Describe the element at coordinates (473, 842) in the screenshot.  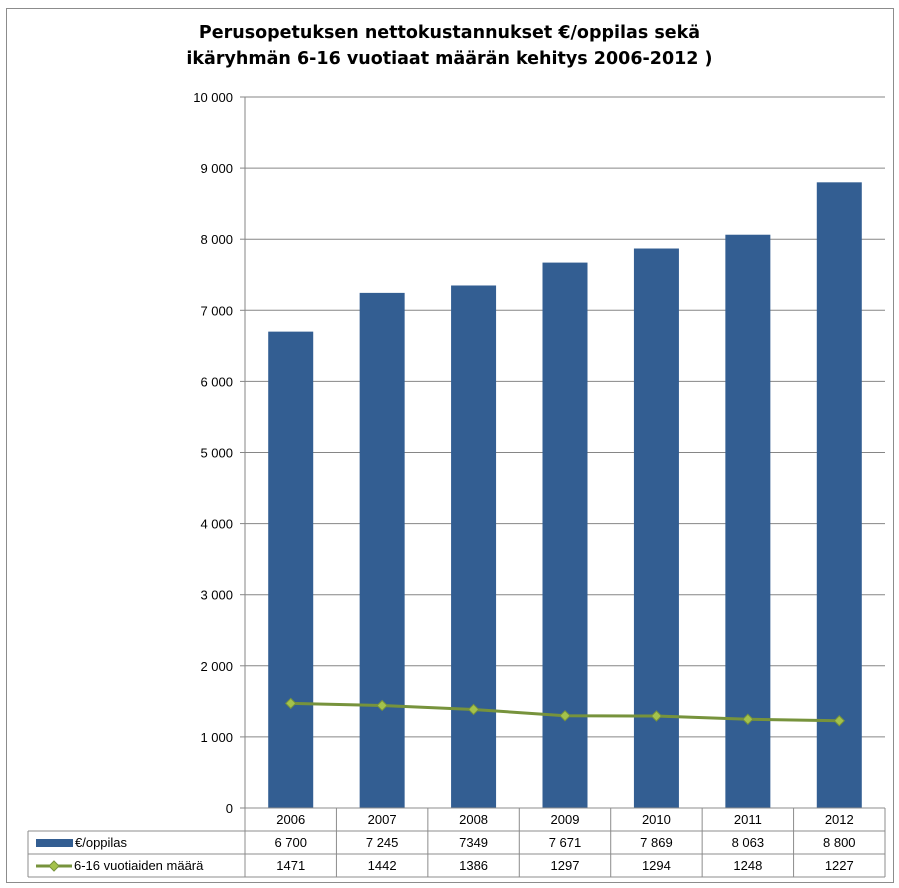
I see `data-label: 7349` at that location.